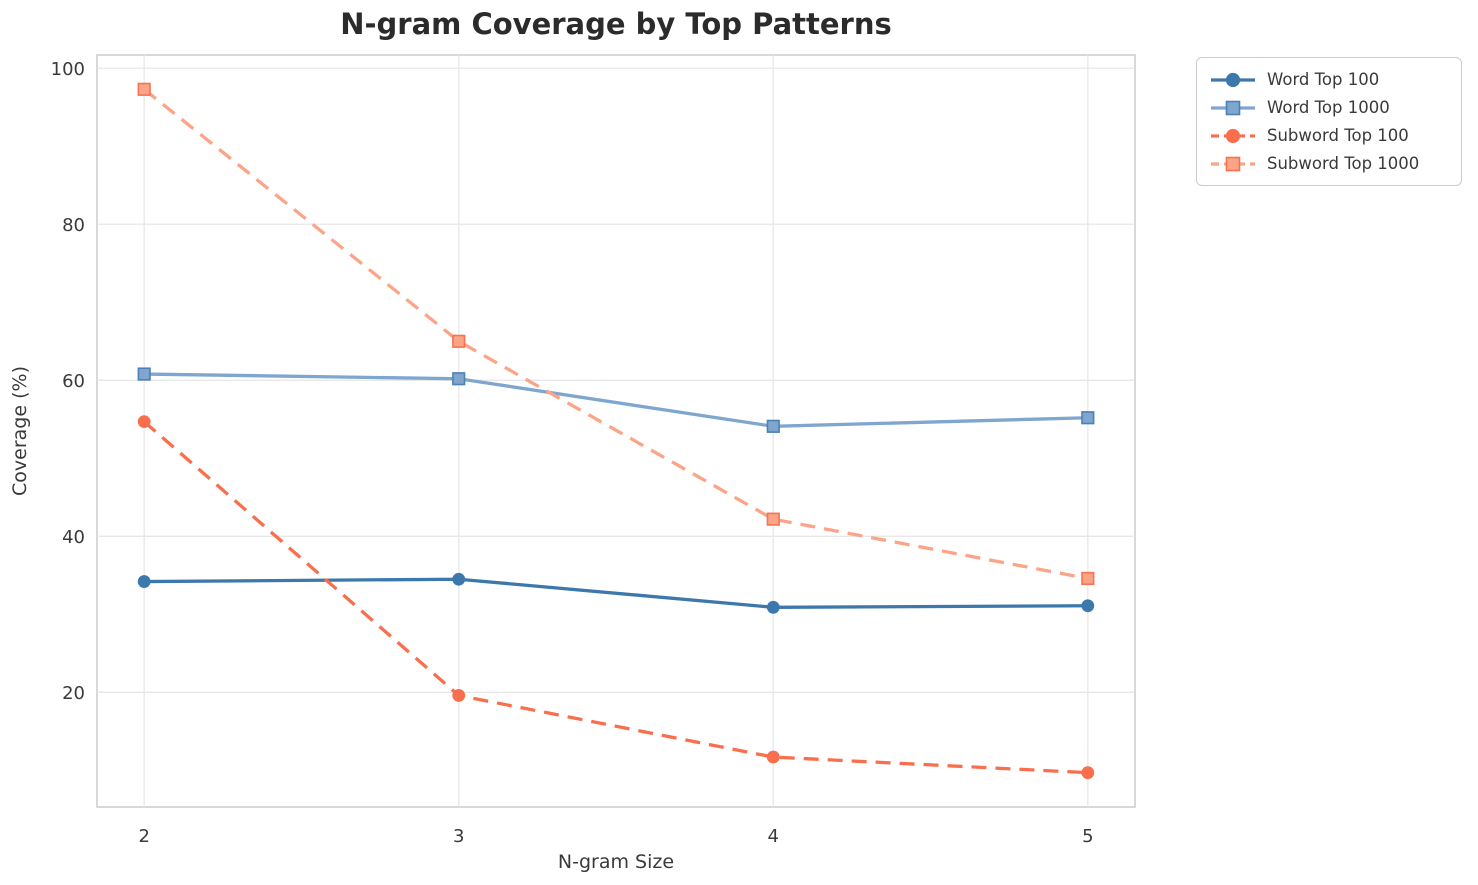 Image resolution: width=1478 pixels, height=885 pixels. I want to click on y-tick-label: 100, so click(68, 69).